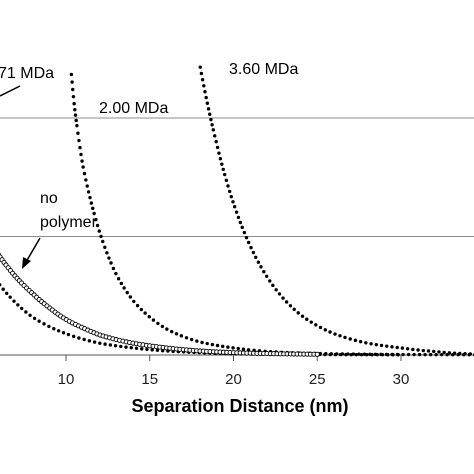 This screenshot has width=474, height=474. What do you see at coordinates (49, 198) in the screenshot?
I see `annotation-no-label: no` at bounding box center [49, 198].